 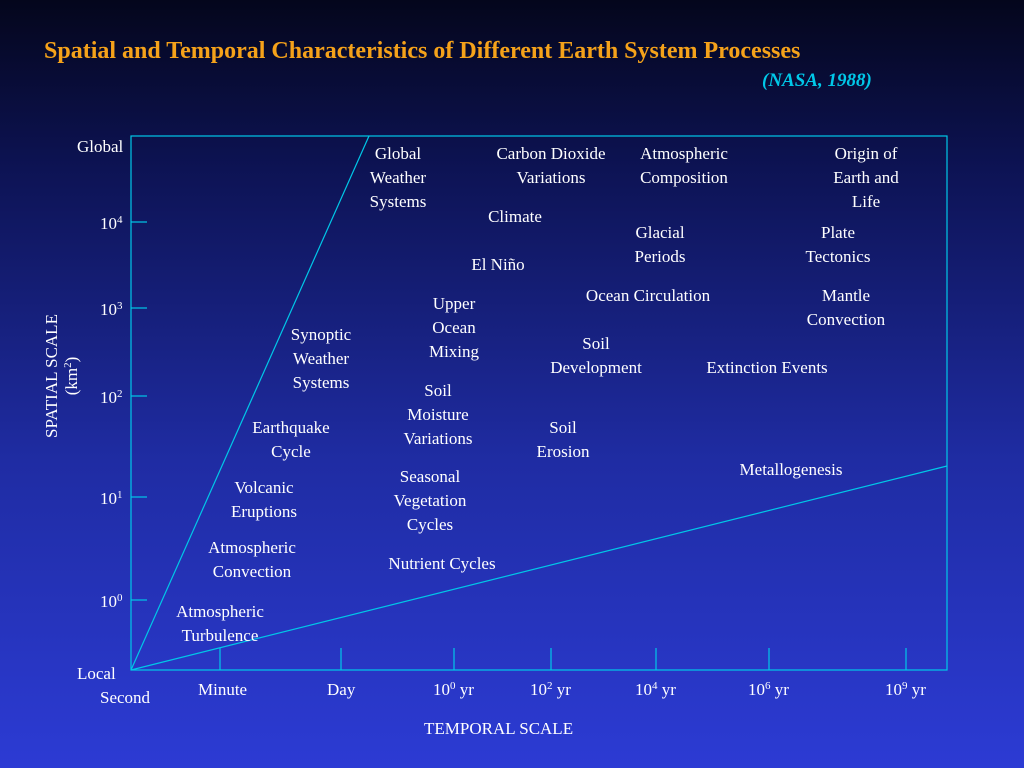 I want to click on y-tick-label: Global, so click(x=100, y=146).